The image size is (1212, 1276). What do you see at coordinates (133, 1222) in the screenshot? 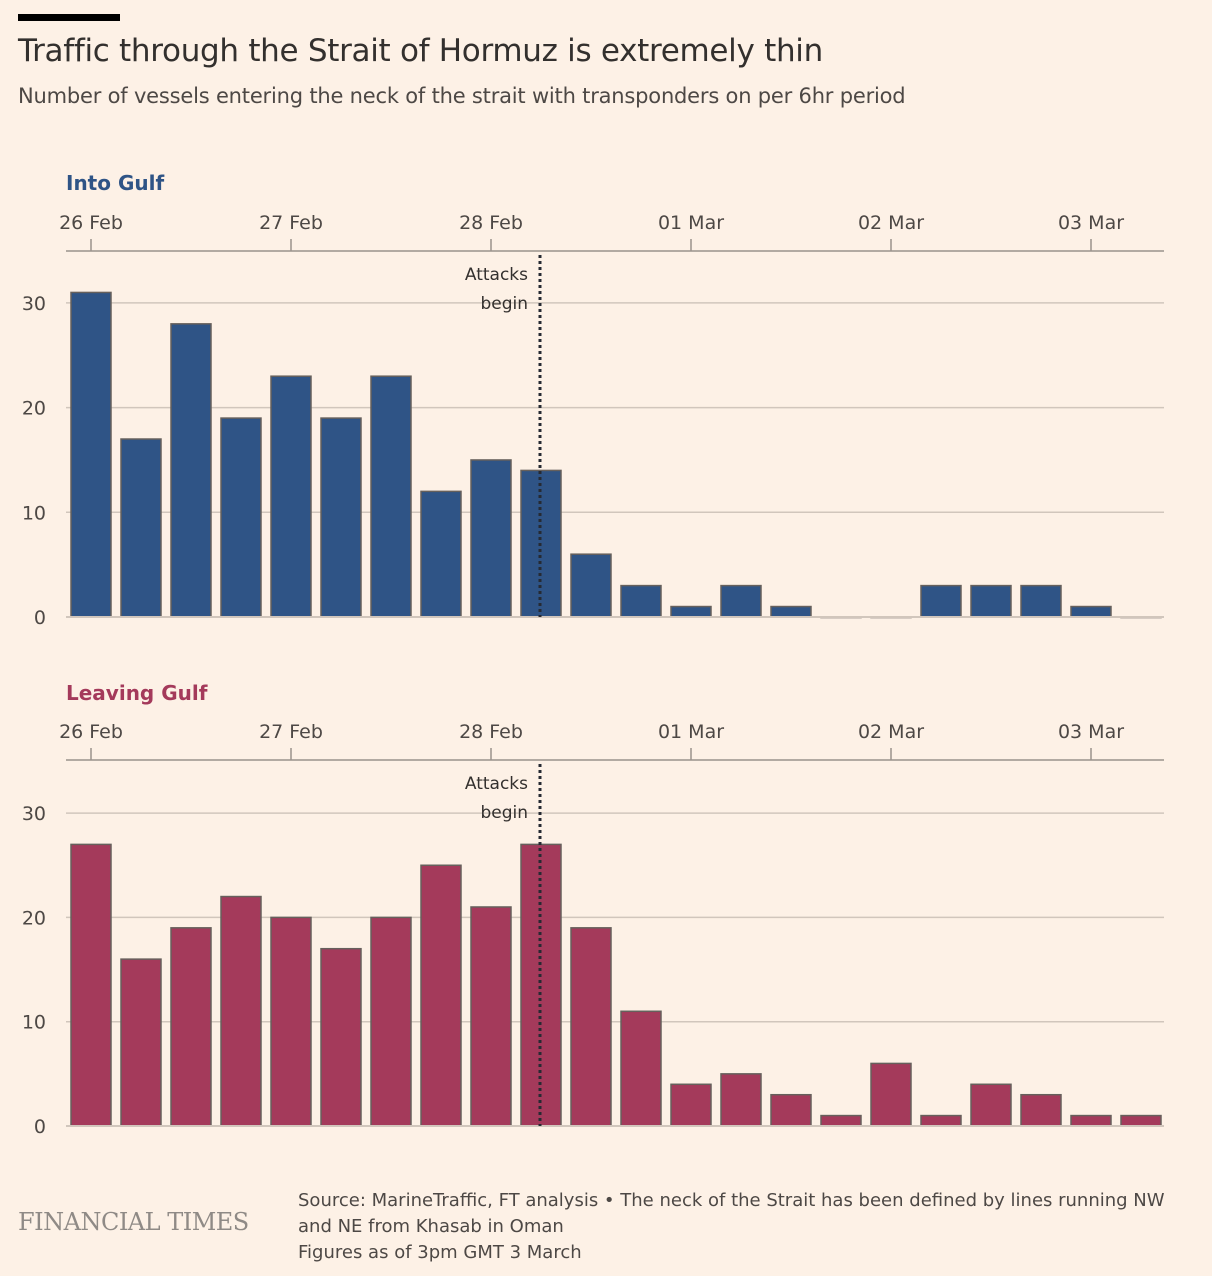
I see `ft-logo: FINANCIAL TIMES` at bounding box center [133, 1222].